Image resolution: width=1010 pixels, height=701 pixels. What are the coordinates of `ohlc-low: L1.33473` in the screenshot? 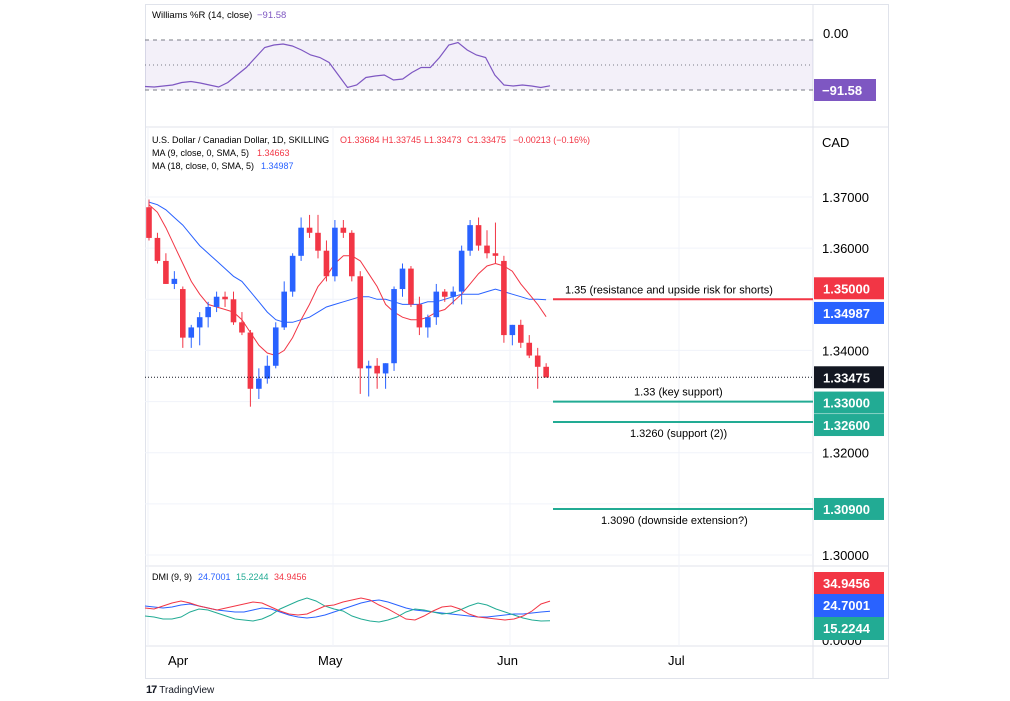 It's located at (443, 140).